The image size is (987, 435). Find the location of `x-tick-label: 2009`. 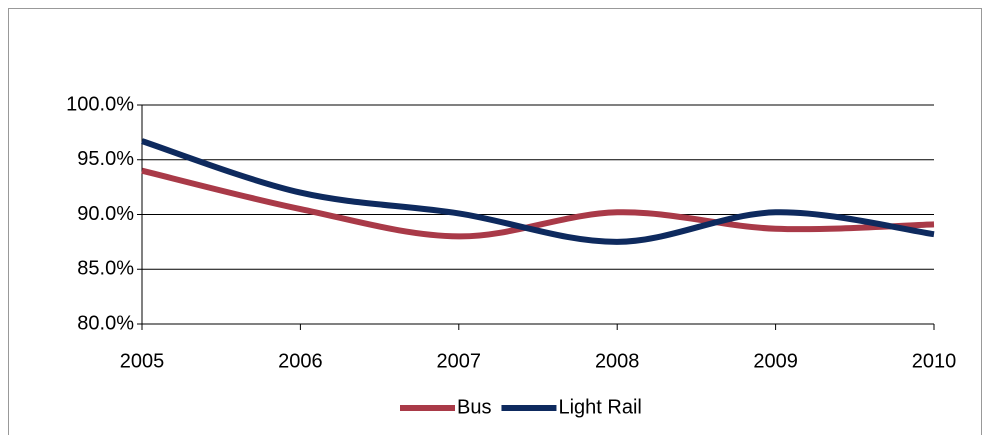

x-tick-label: 2009 is located at coordinates (775, 361).